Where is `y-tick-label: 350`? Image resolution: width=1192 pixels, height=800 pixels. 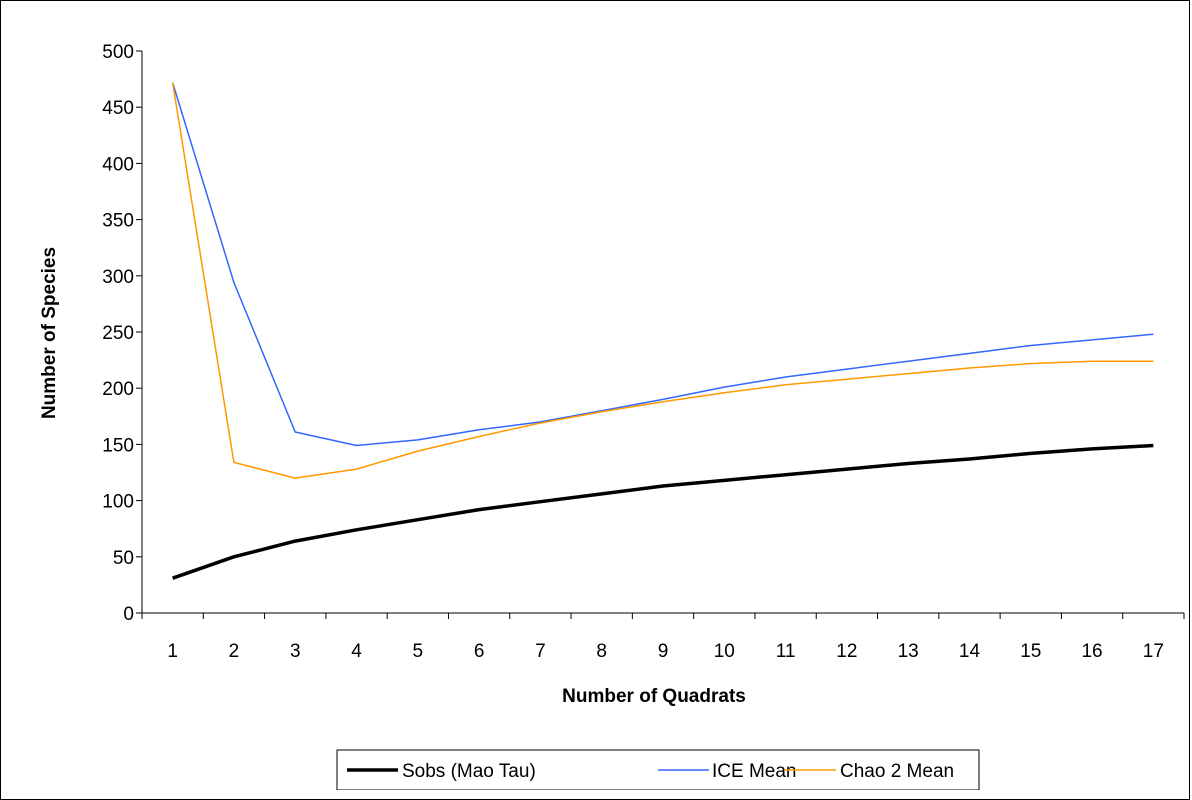 y-tick-label: 350 is located at coordinates (118, 221).